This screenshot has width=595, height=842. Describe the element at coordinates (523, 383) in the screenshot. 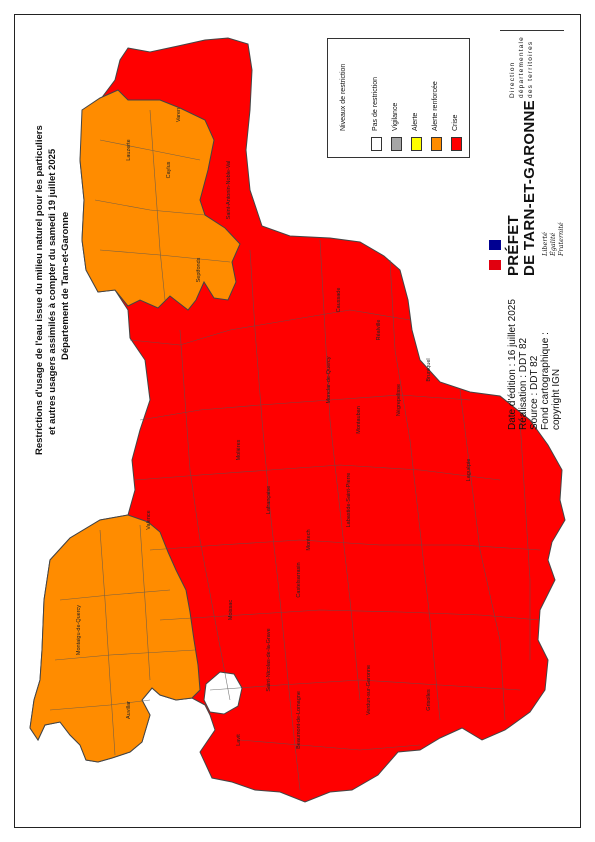

I see `realisation: Réalisation : DDT 82` at that location.